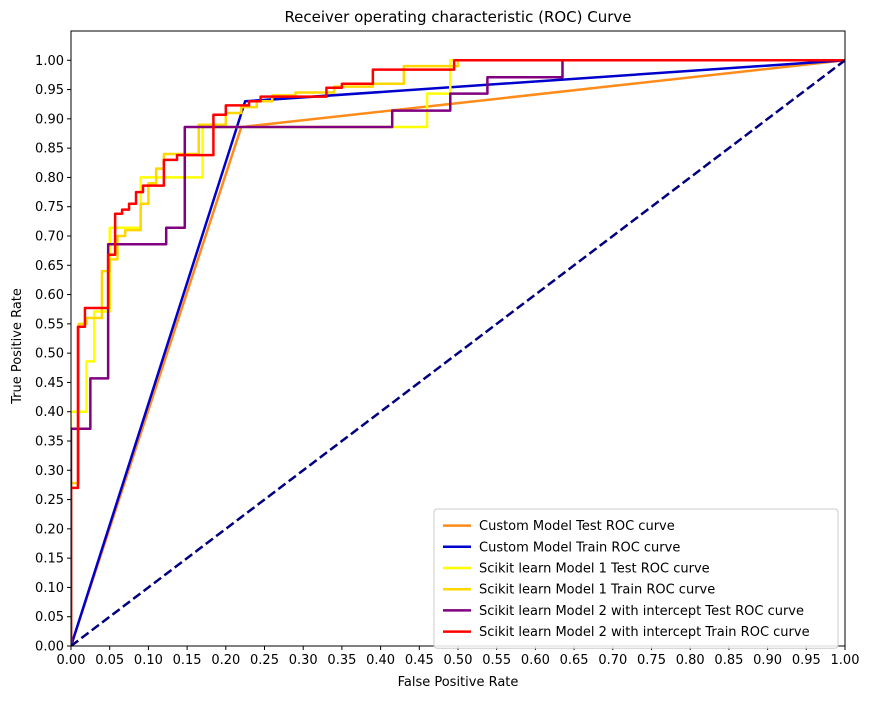 This screenshot has width=870, height=703. Describe the element at coordinates (845, 660) in the screenshot. I see `x-tick-label: 1.00` at that location.